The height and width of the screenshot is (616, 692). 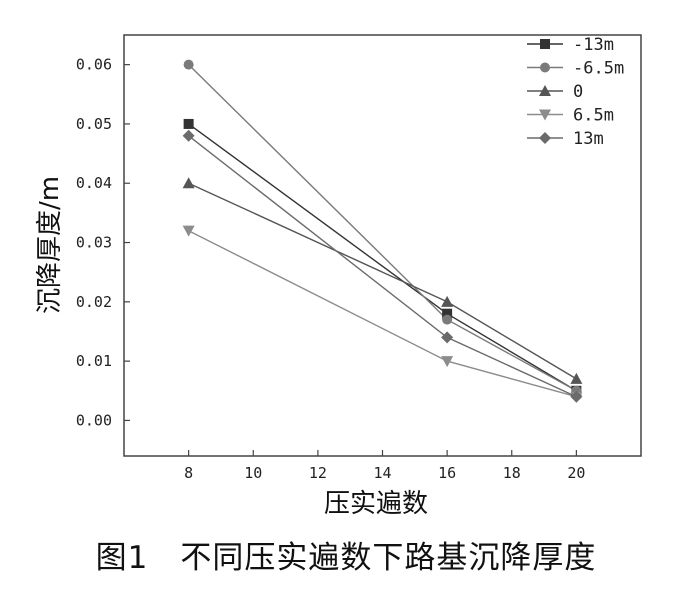 I want to click on legend: -13m -6.5m 0 6.5m 13m, so click(x=575, y=92).